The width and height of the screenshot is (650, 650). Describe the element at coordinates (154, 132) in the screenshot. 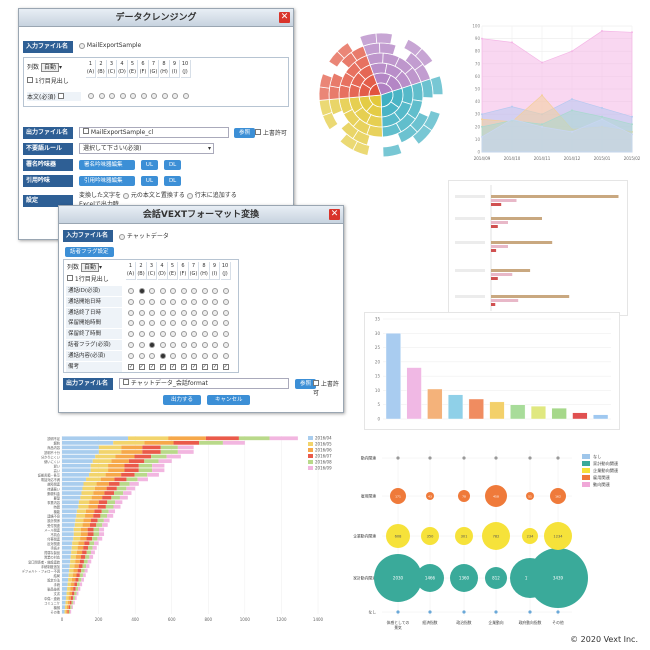

I see `output-file-input: MailExportSample_cl` at that location.